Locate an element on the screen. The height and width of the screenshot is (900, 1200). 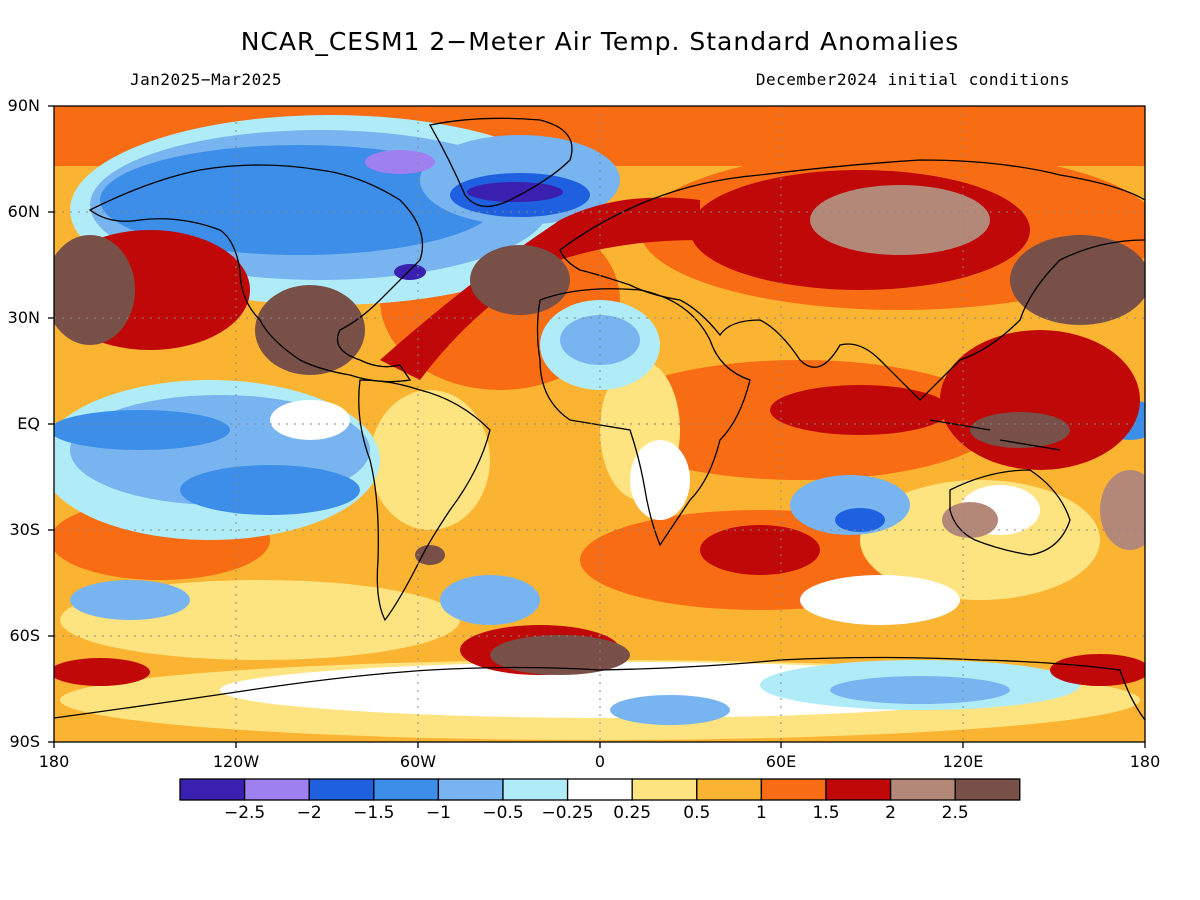
colorbar-label: 2 is located at coordinates (890, 813).